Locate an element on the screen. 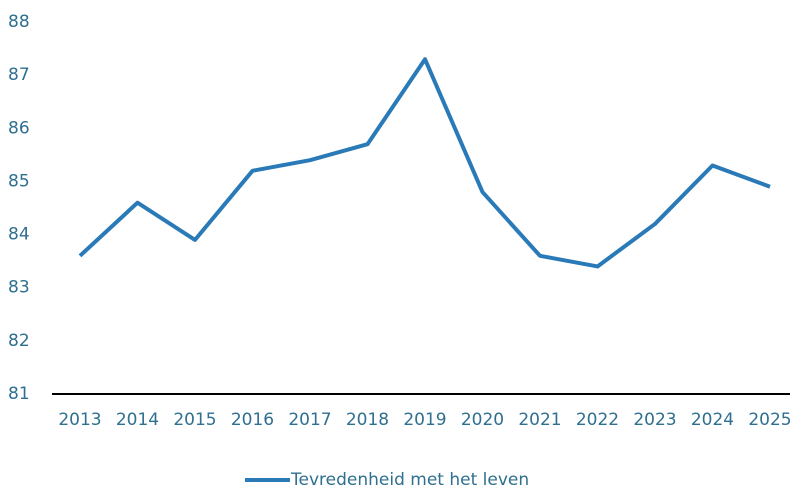  y-tick-label: 81 is located at coordinates (19, 394).